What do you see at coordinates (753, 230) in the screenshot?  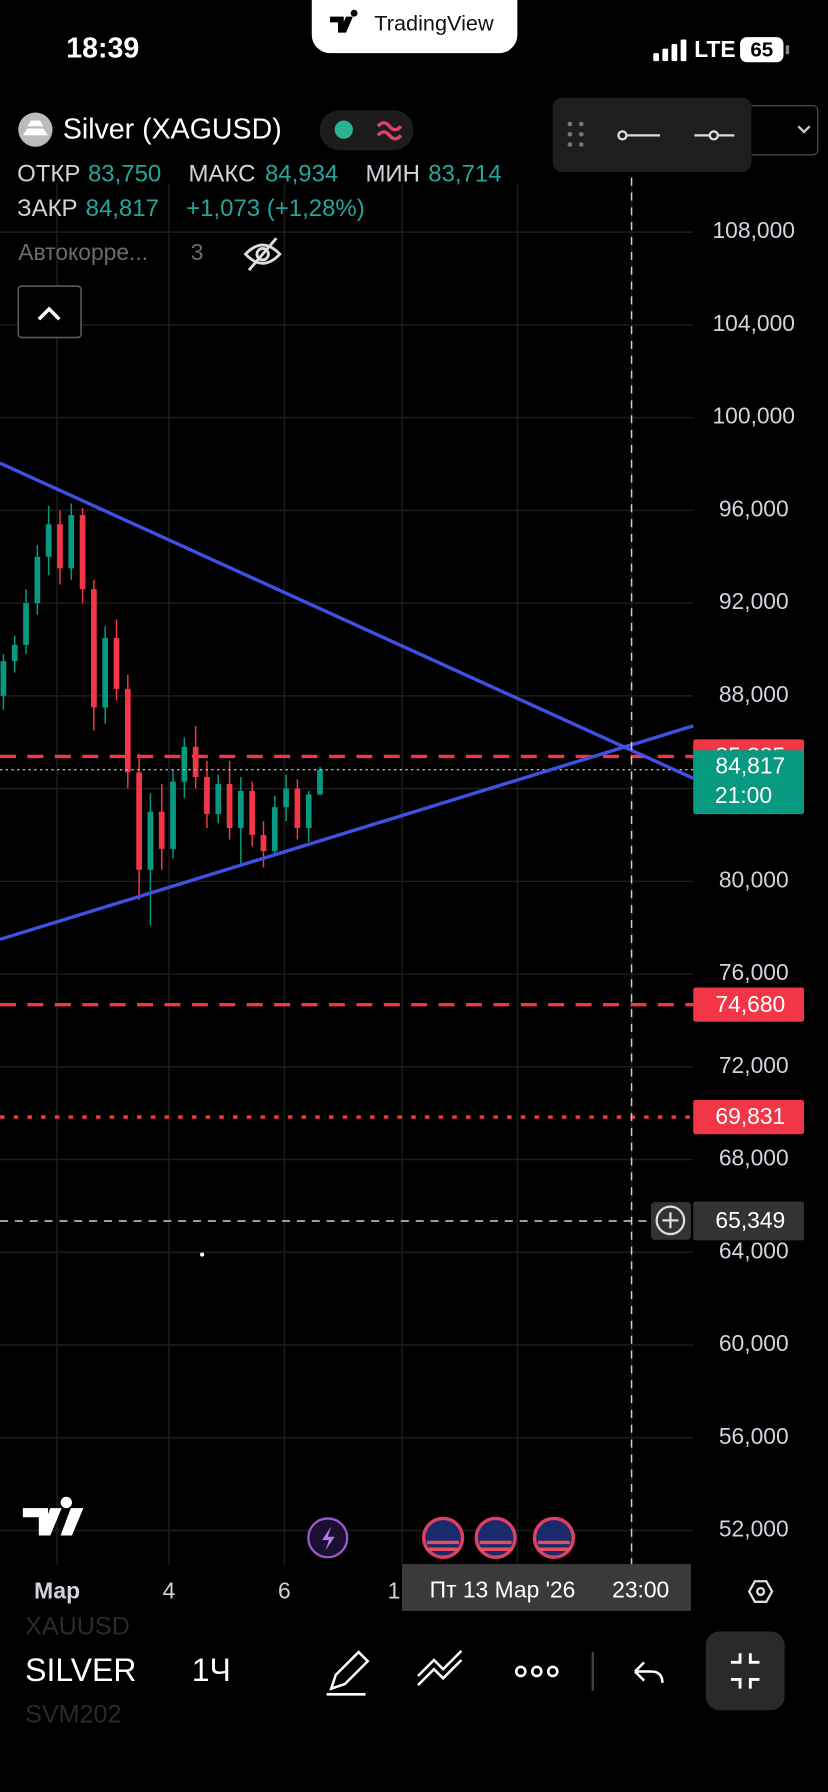 I see `y-tick-label: 108,000` at bounding box center [753, 230].